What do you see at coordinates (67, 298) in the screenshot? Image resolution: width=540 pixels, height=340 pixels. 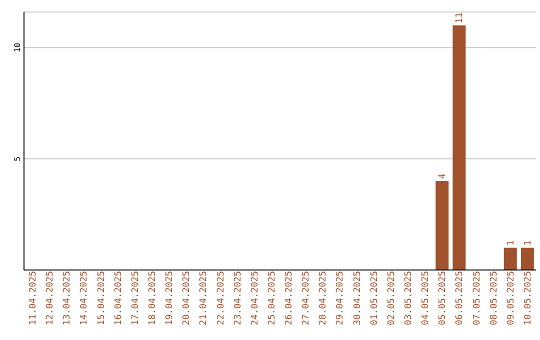 I see `x-tick-label: 13.04.2025` at bounding box center [67, 298].